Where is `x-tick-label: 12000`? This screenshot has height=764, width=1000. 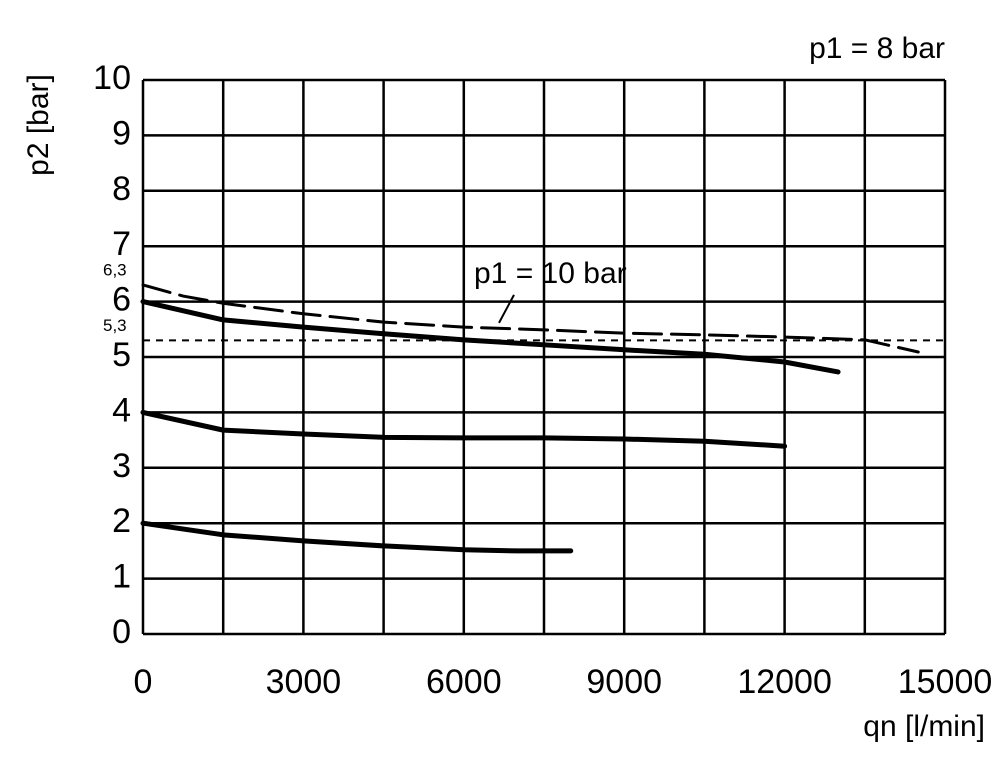
x-tick-label: 12000 is located at coordinates (784, 682).